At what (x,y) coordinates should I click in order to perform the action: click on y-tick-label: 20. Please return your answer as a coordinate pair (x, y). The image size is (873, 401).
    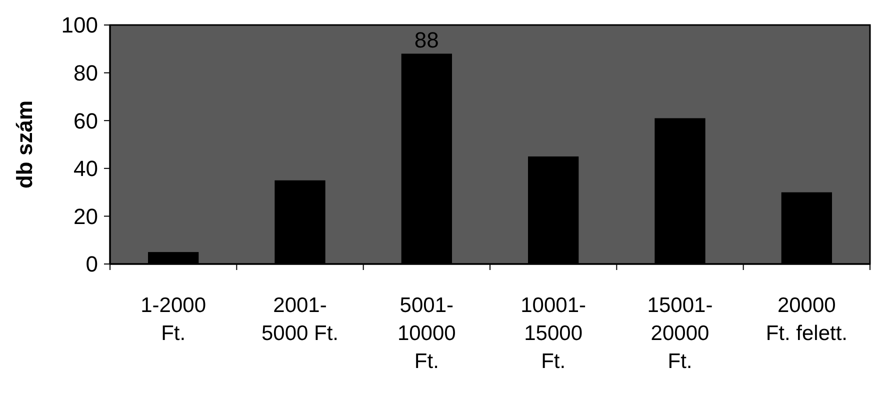
    Looking at the image, I should click on (86, 216).